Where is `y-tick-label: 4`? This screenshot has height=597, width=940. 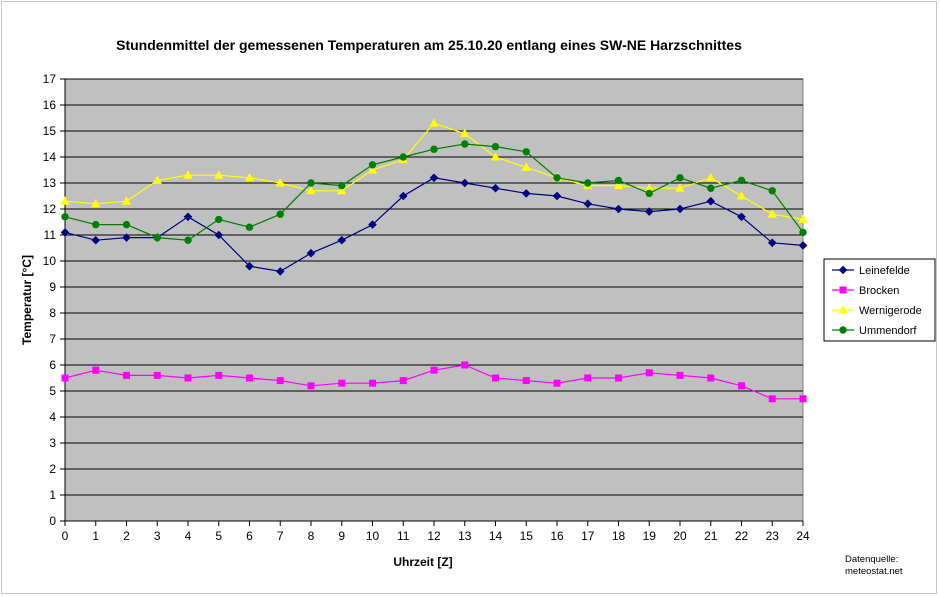 y-tick-label: 4 is located at coordinates (52, 417).